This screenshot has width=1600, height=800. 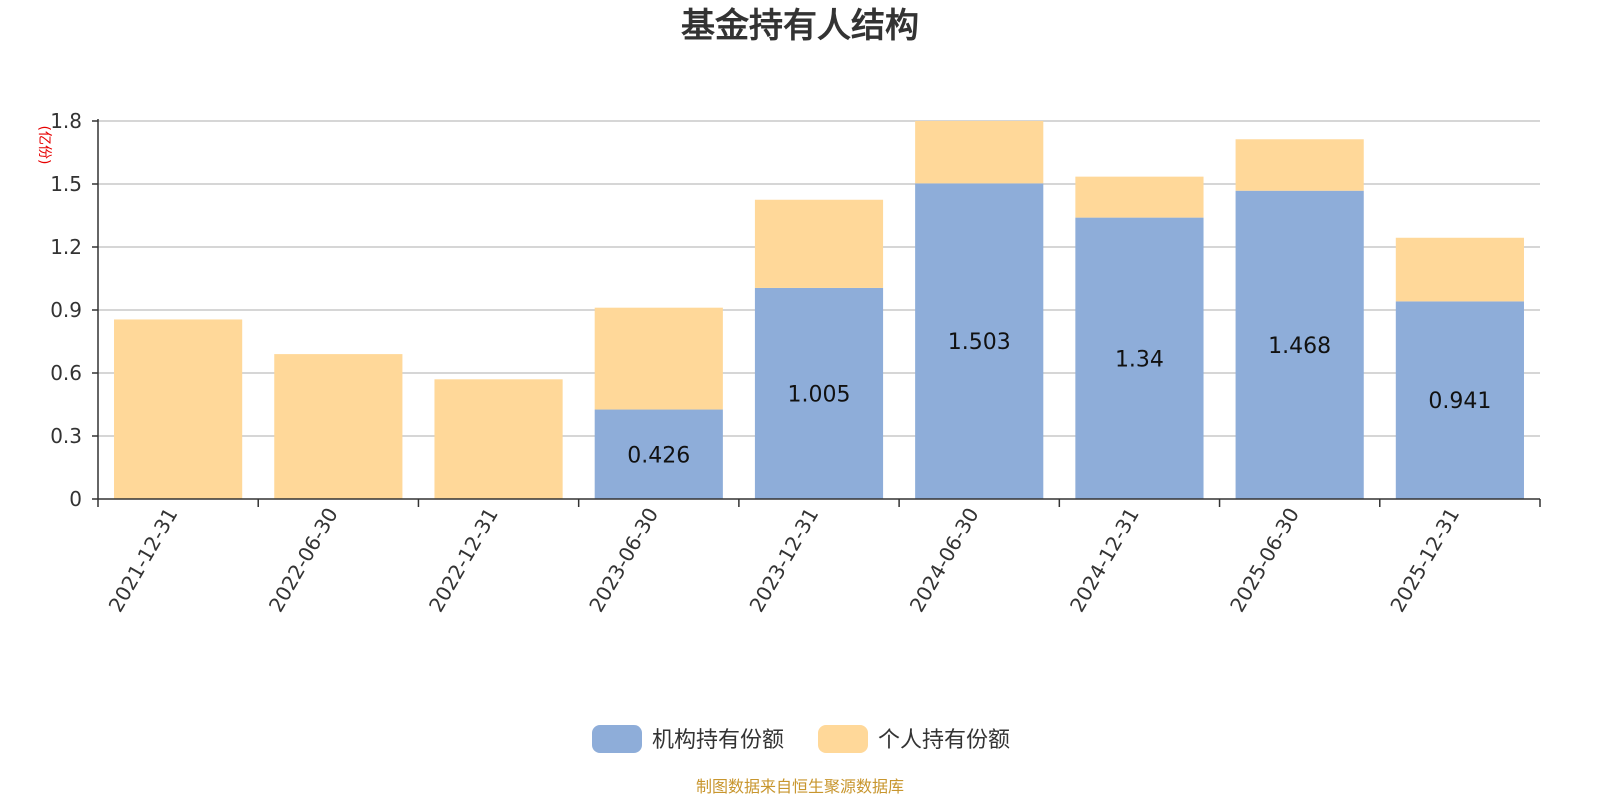 I want to click on data-label: 0.941, so click(x=1459, y=401).